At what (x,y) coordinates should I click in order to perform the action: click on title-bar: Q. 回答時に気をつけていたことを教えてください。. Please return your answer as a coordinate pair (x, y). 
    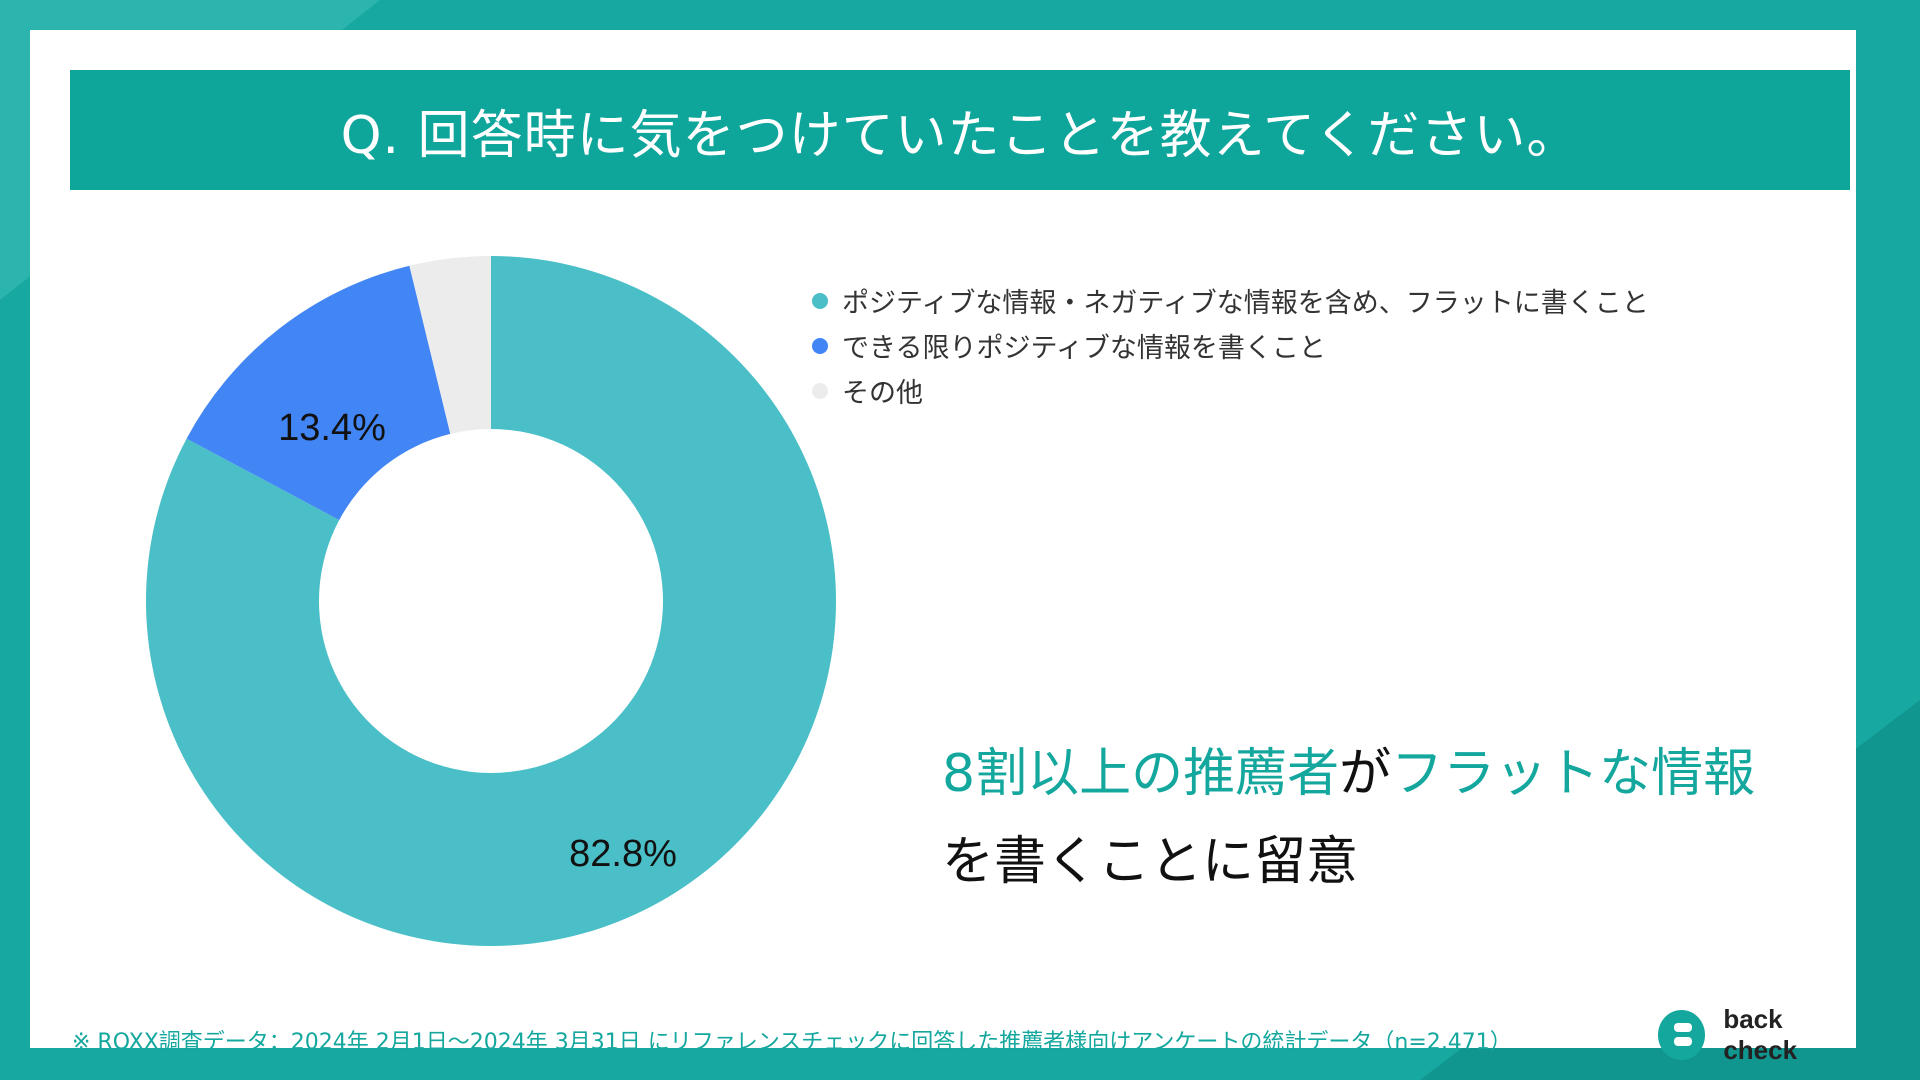
    Looking at the image, I should click on (960, 130).